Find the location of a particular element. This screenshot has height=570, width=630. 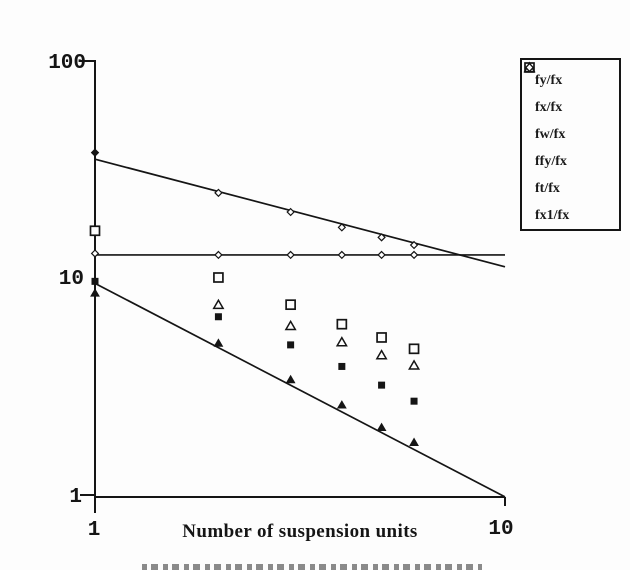

x-axis-title: Number of suspension units is located at coordinates (300, 531).